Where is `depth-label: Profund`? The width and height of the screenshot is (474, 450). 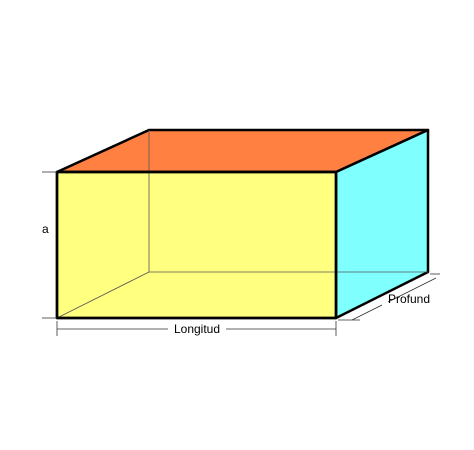
depth-label: Profund is located at coordinates (409, 299).